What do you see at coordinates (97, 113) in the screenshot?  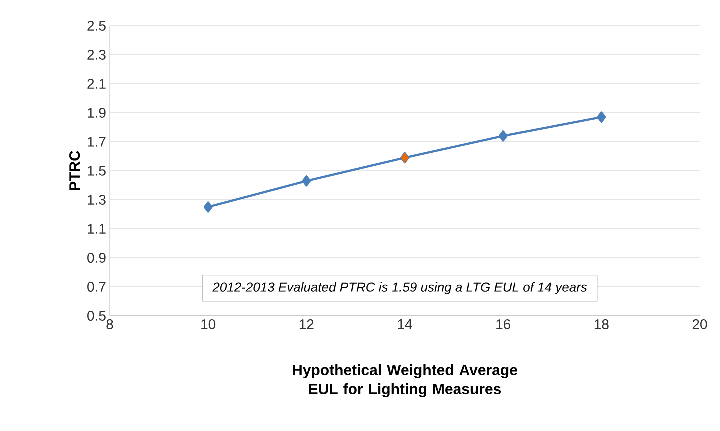 I see `y-tick-label: 1.9` at bounding box center [97, 113].